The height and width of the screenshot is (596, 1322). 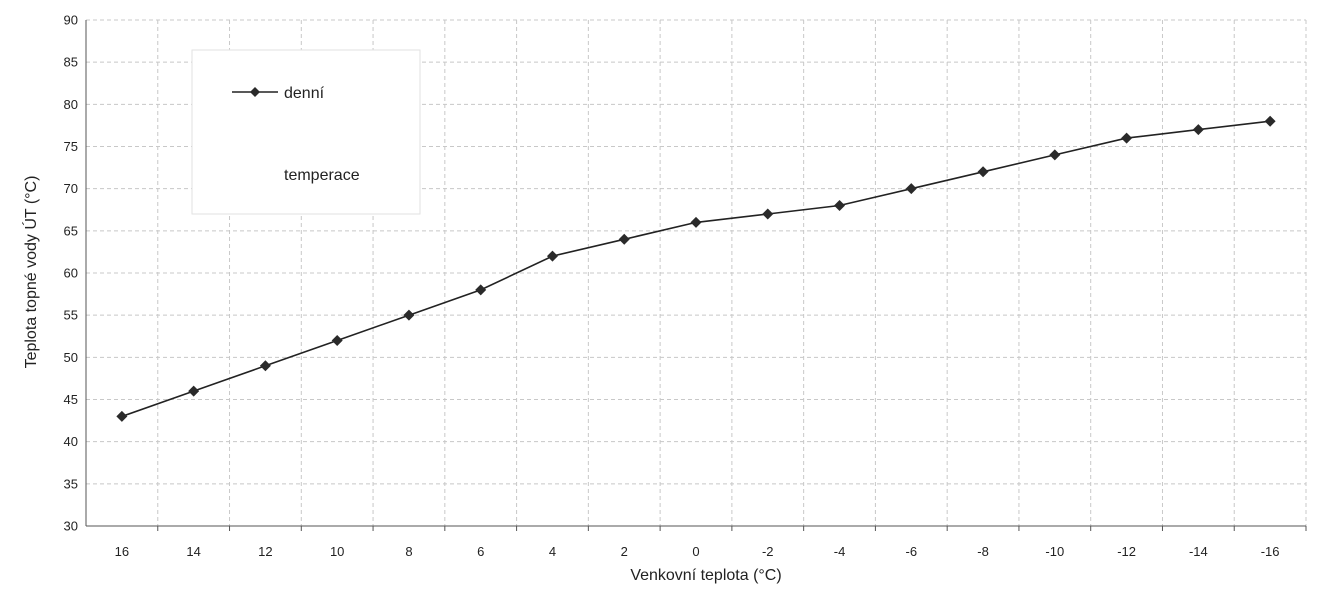 What do you see at coordinates (255, 92) in the screenshot?
I see `legend-marker-denni` at bounding box center [255, 92].